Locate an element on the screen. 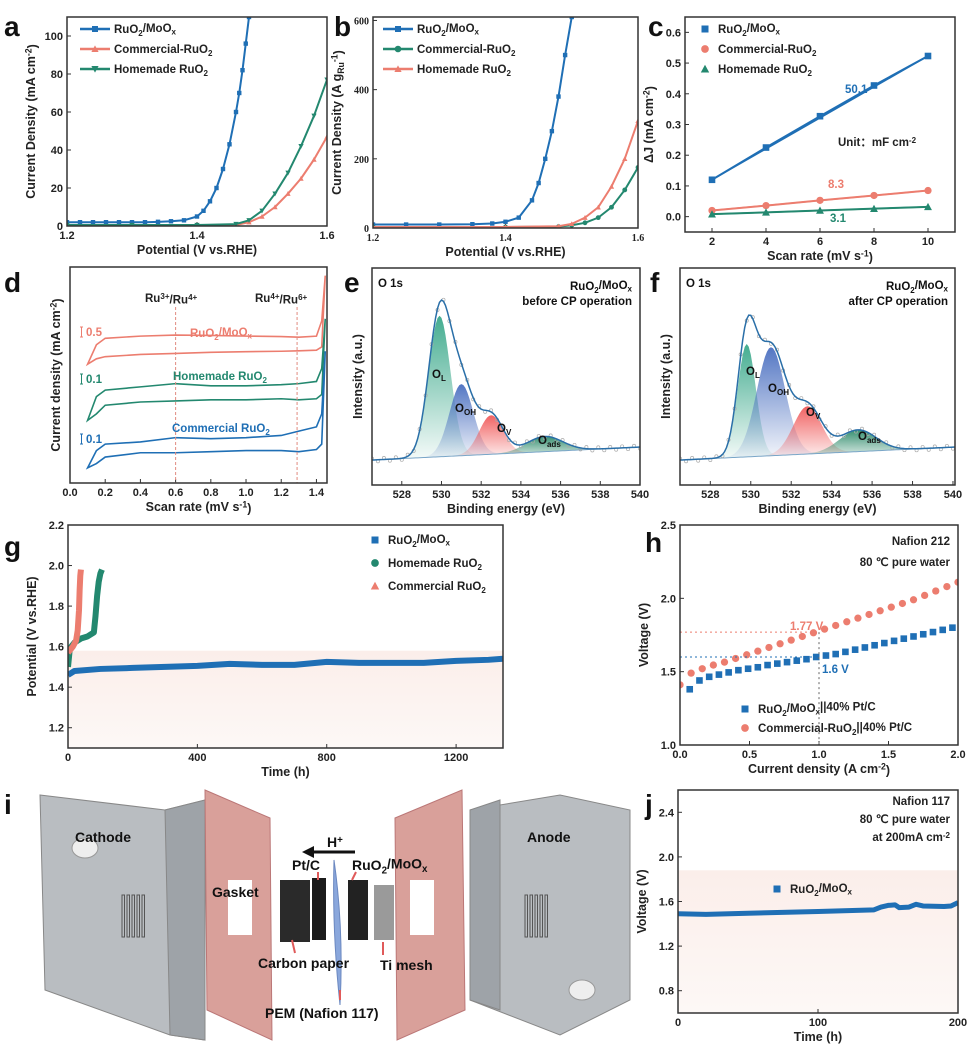  carbon-paper-label: Carbon paper is located at coordinates (304, 963).